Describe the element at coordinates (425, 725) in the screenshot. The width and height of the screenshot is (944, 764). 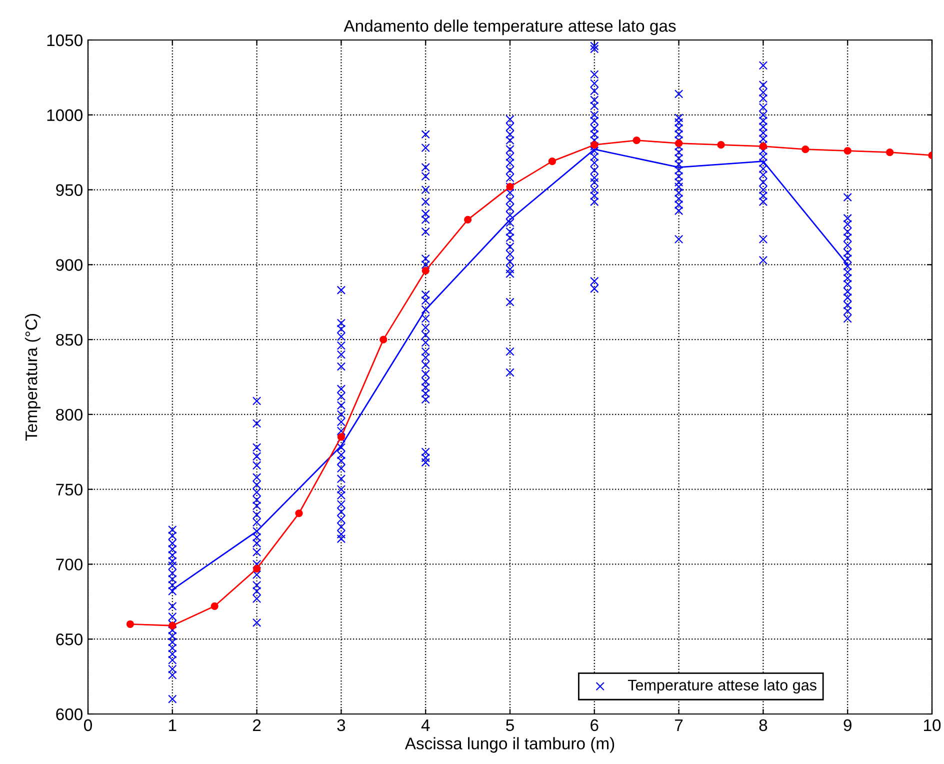
I see `x-tick-label: 4` at that location.